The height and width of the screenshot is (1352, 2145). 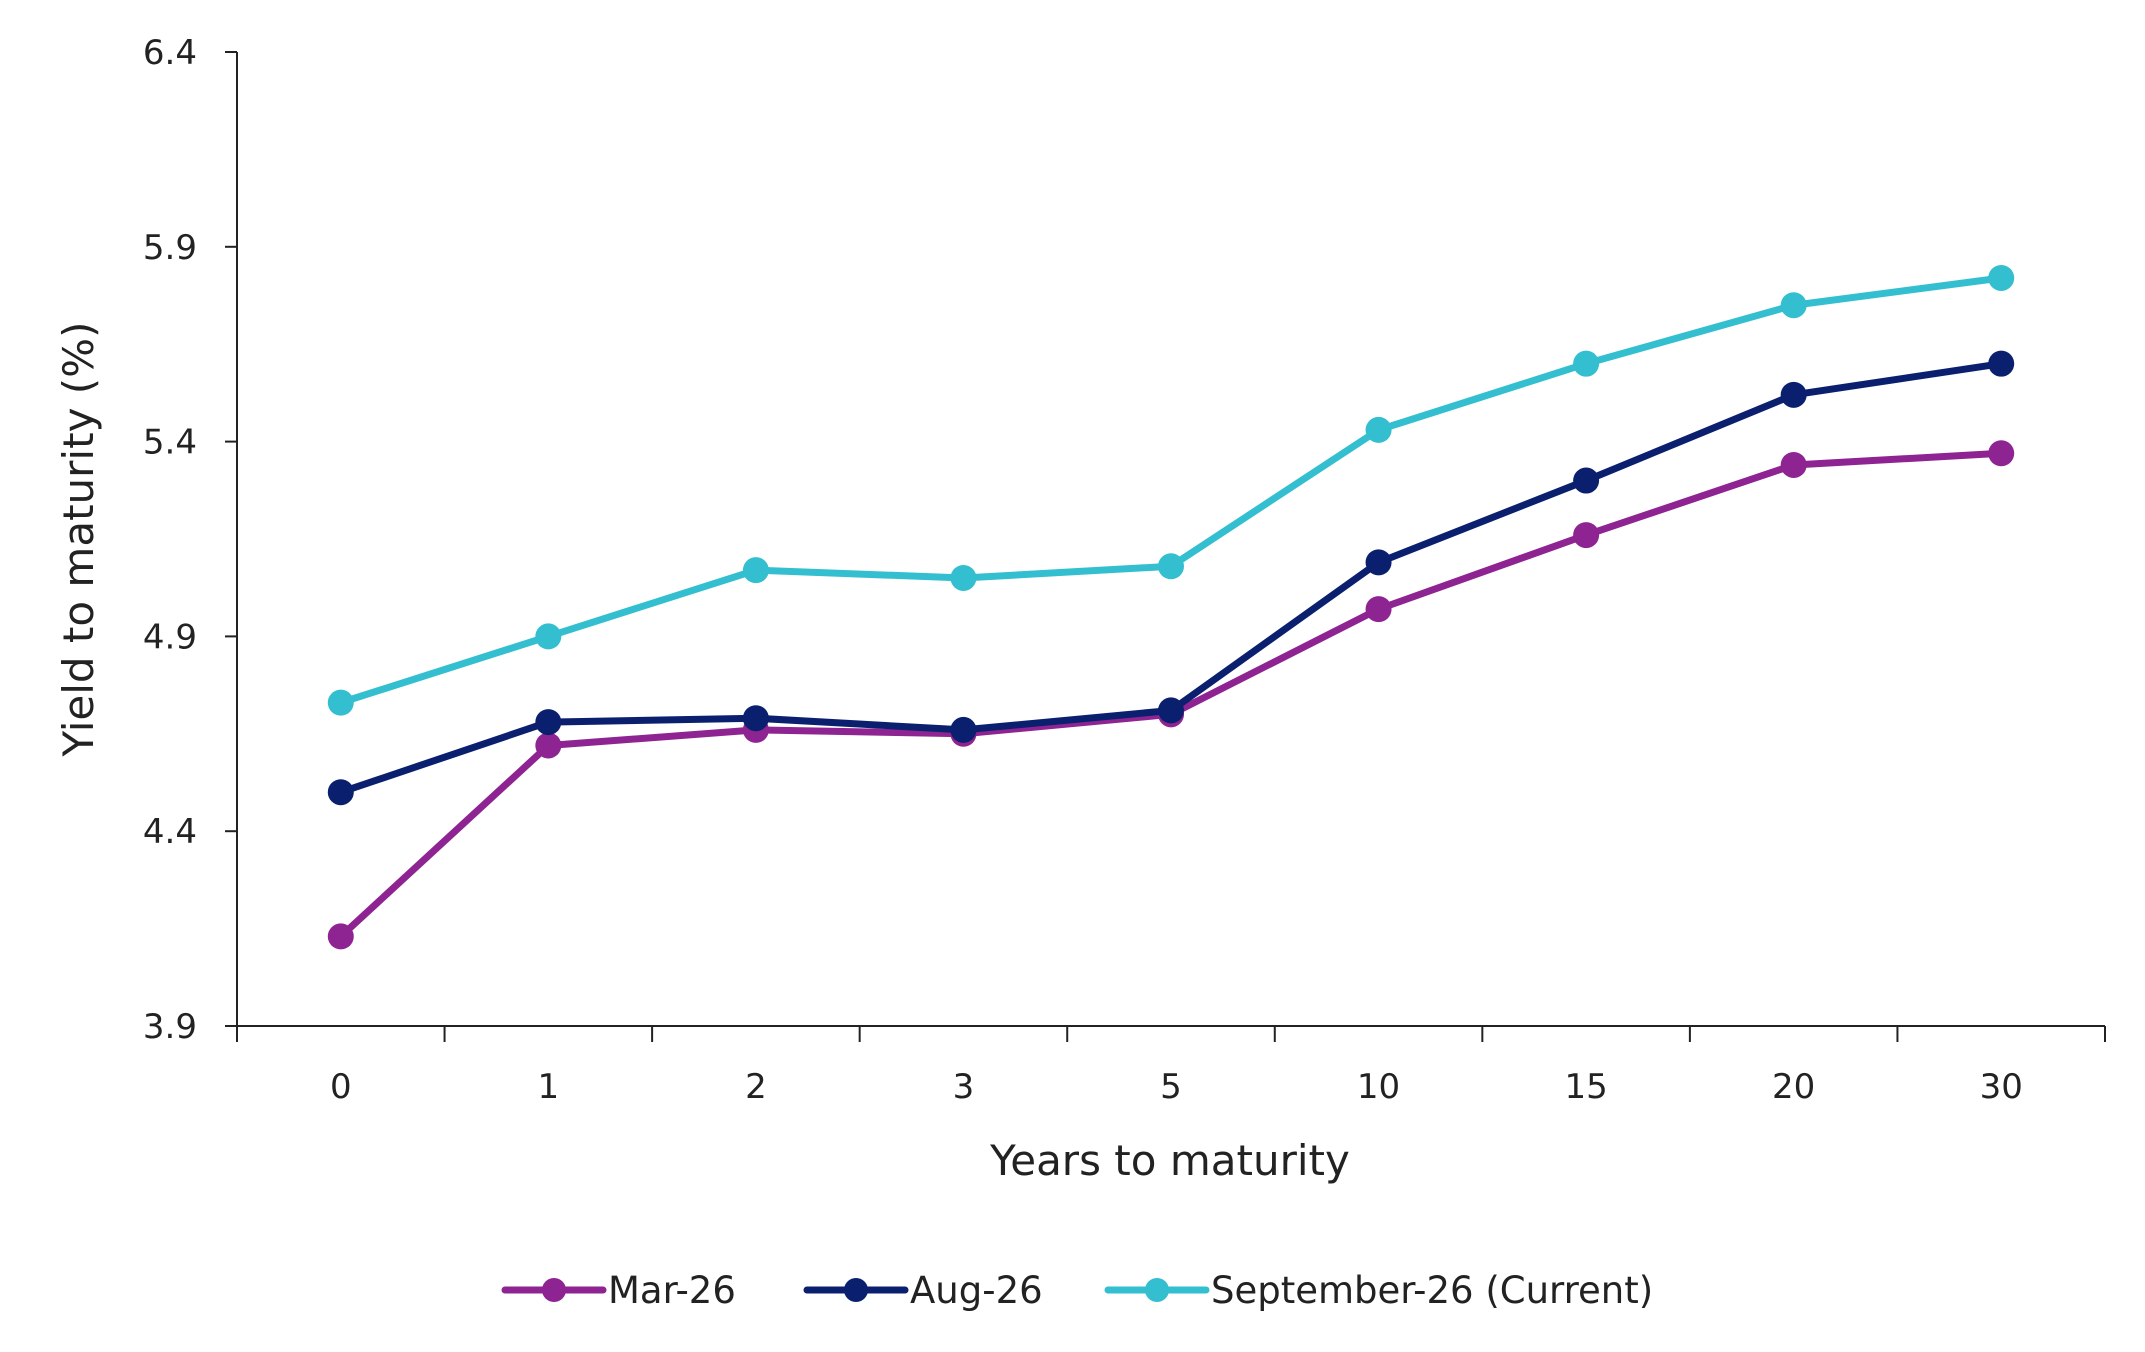 I want to click on x-tick-label: 15, so click(x=1585, y=1087).